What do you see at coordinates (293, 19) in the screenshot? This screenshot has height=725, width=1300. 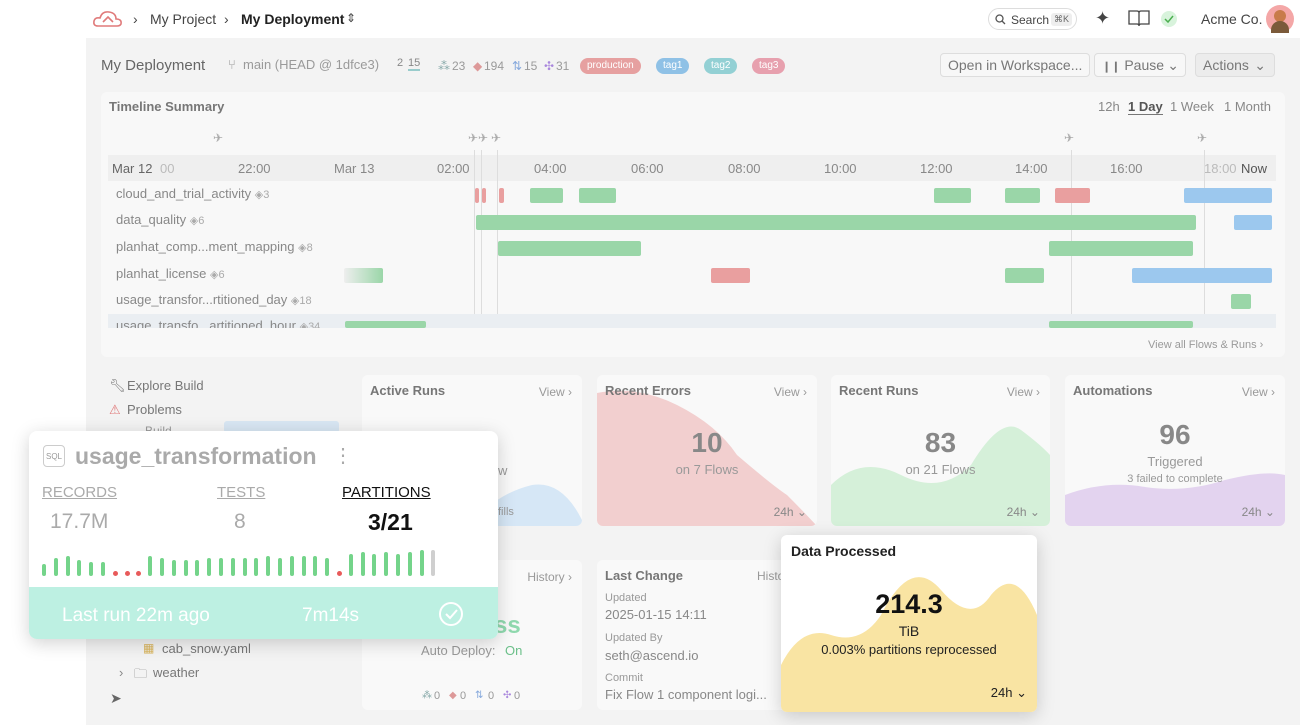 I see `breadcrumb-deployment: My Deployment` at bounding box center [293, 19].